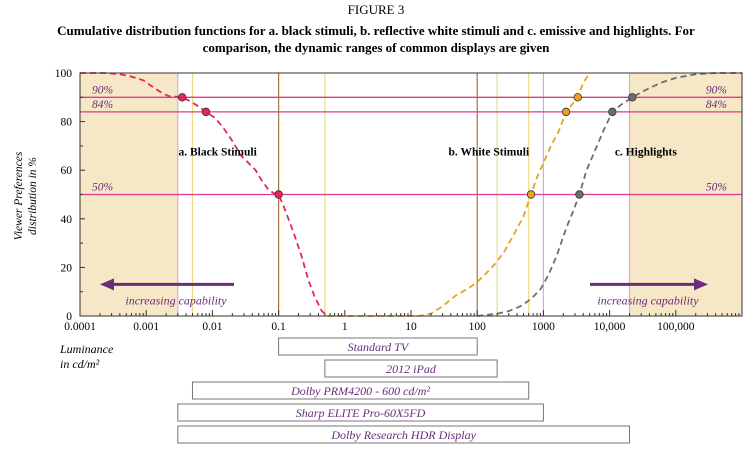 This screenshot has width=753, height=455. What do you see at coordinates (478, 327) in the screenshot?
I see `x-tick-label-6: 100` at bounding box center [478, 327].